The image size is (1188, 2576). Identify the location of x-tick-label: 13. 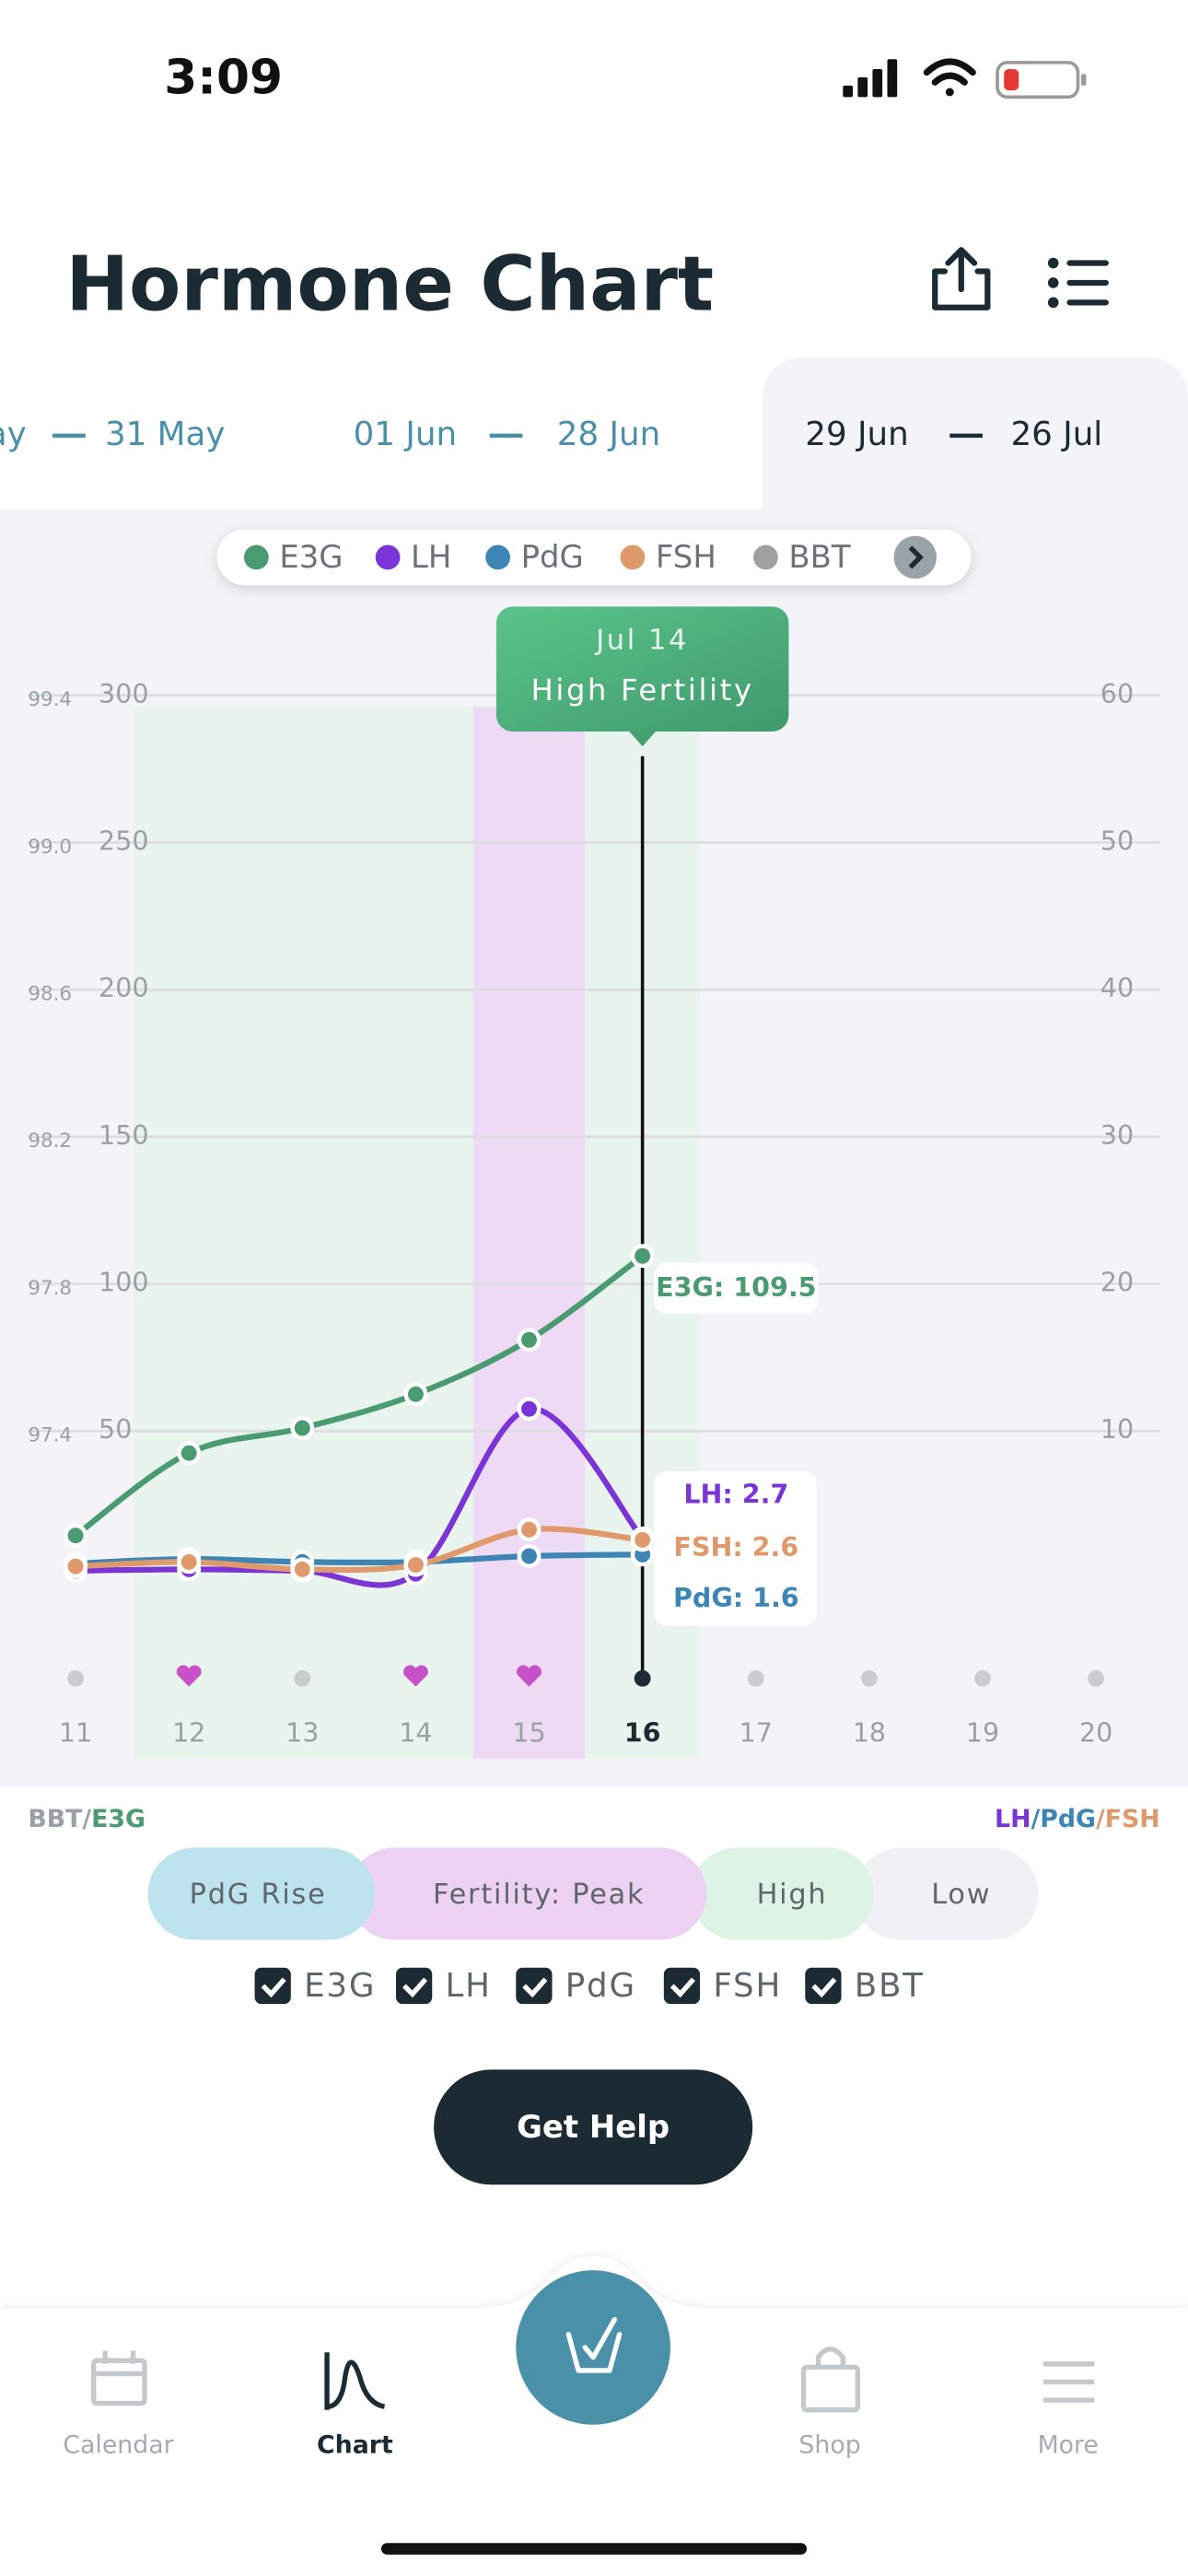
(302, 1732).